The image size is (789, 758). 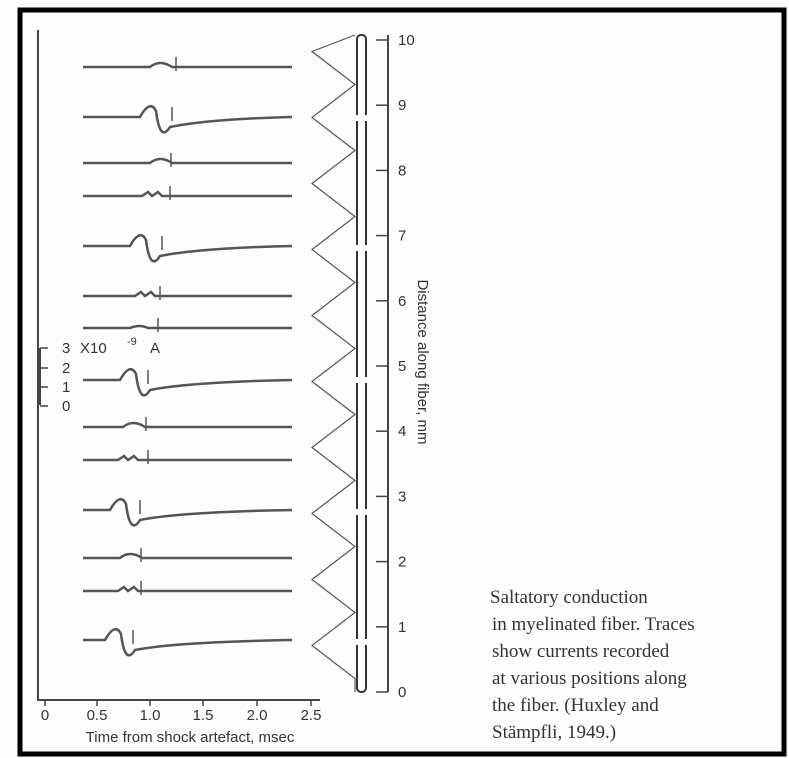 I want to click on y-tick-label: 6, so click(x=402, y=301).